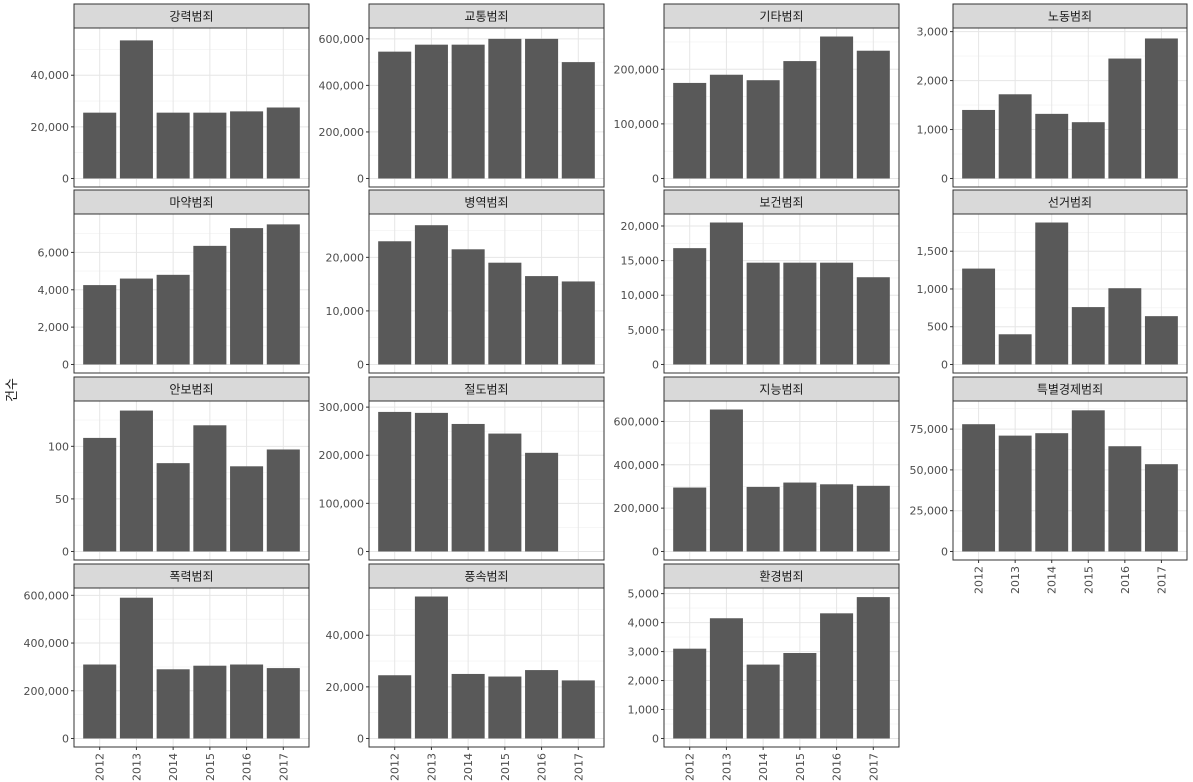 This screenshot has width=1193, height=782. I want to click on facet-strip-label: 보건범죄, so click(781, 203).